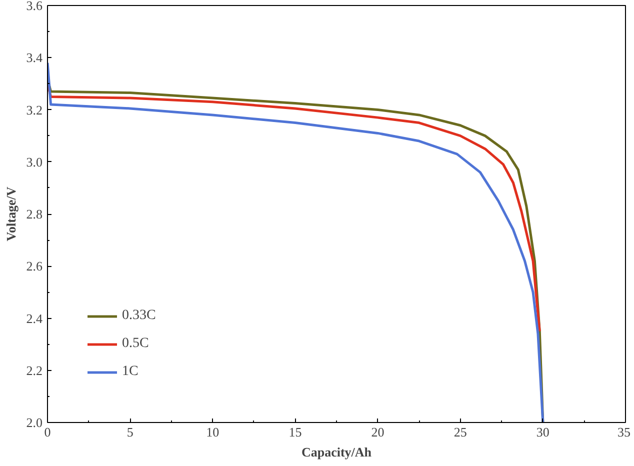  What do you see at coordinates (47, 432) in the screenshot?
I see `x-tick-label: 0` at bounding box center [47, 432].